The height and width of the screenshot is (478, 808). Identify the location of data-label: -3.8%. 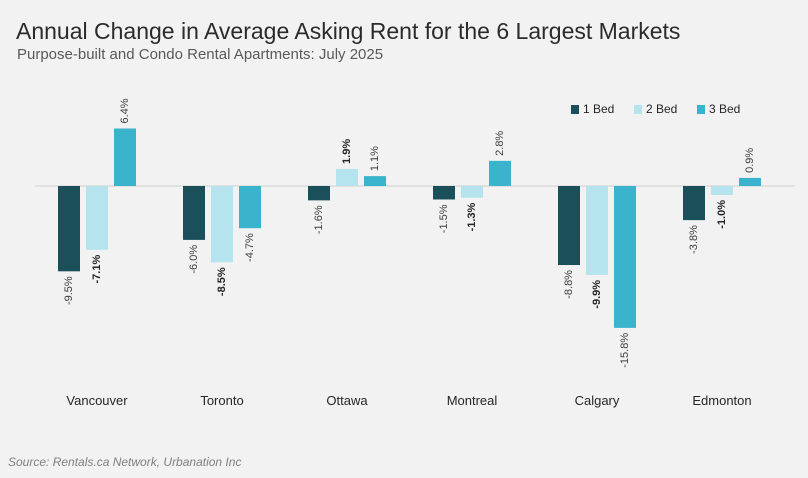
(694, 239).